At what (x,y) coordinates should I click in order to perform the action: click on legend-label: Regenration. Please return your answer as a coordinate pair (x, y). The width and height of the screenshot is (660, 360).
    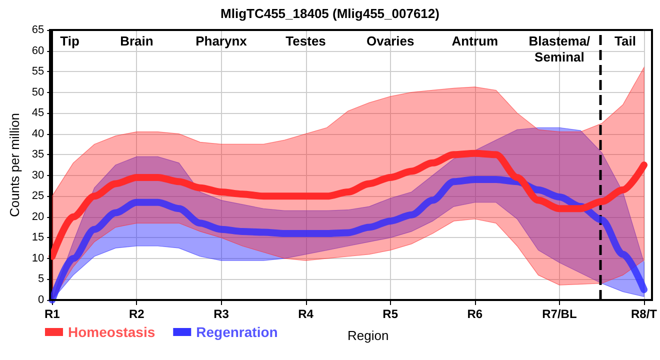
    Looking at the image, I should click on (237, 332).